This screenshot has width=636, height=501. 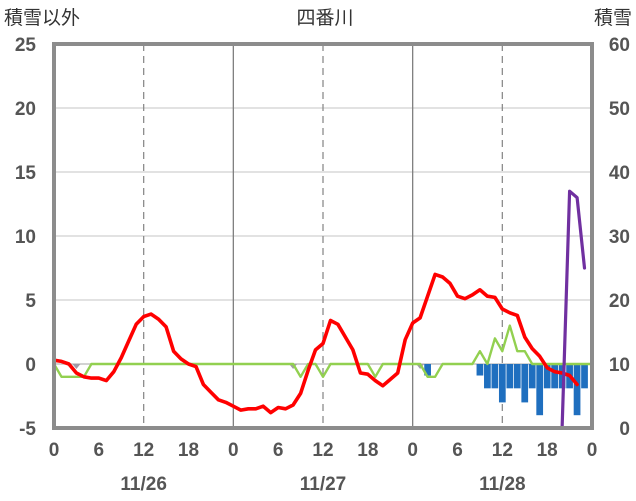 I want to click on left-tick-label-5: 20, so click(x=25, y=109).